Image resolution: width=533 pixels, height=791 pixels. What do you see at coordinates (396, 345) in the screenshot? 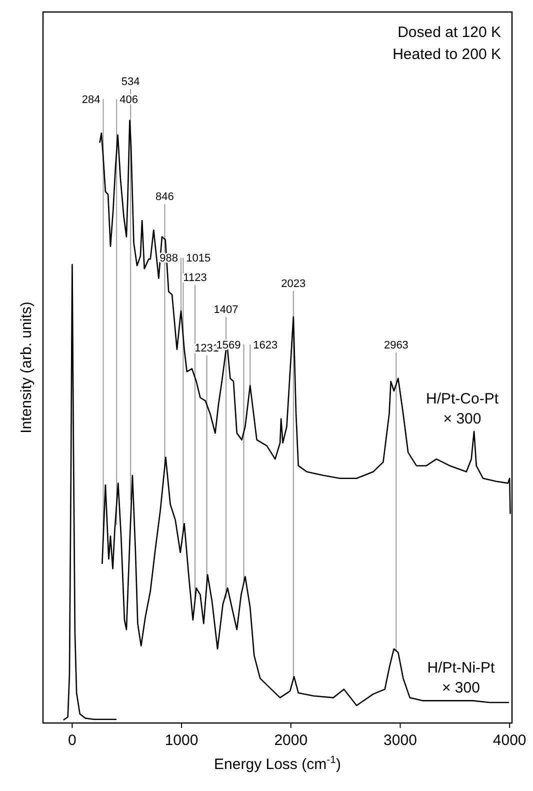
I see `annotation: 2963` at bounding box center [396, 345].